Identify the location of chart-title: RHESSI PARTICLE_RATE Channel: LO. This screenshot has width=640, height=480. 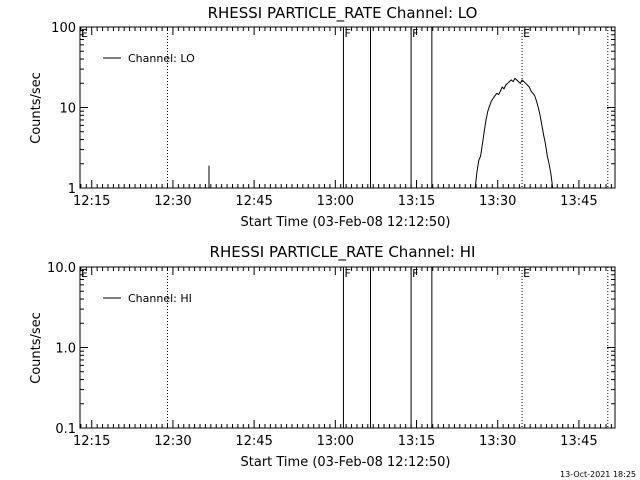
(343, 13).